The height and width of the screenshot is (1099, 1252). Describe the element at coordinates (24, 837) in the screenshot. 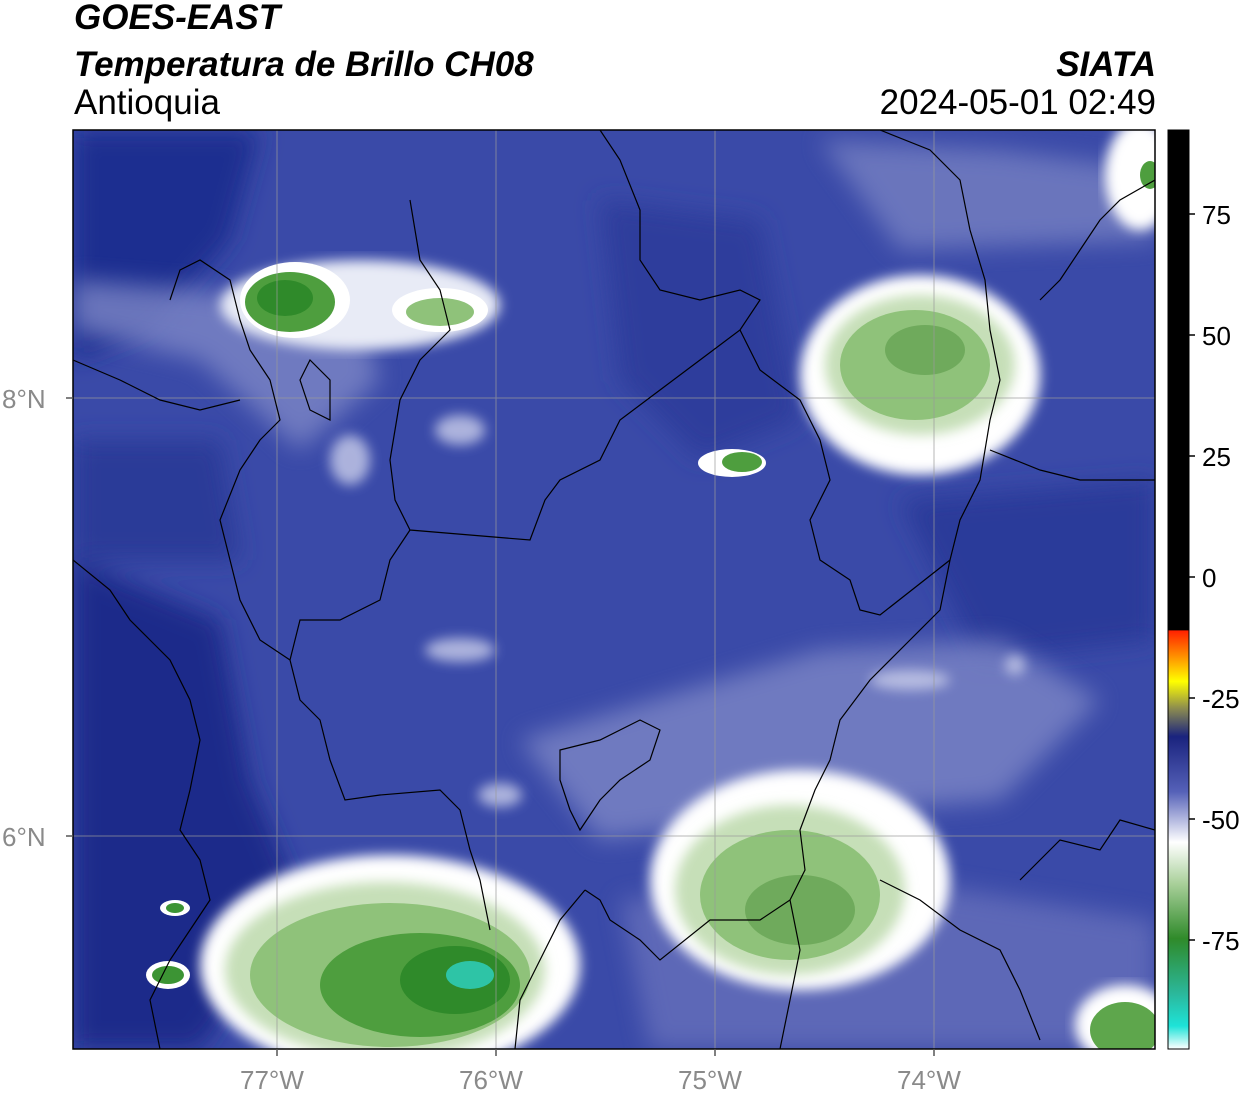

I see `lat-tick-label: 6°N` at that location.